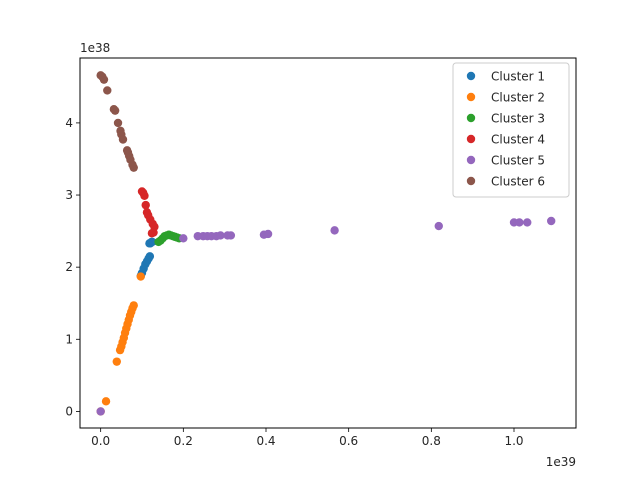  What do you see at coordinates (183, 441) in the screenshot?
I see `x-tick-label-2: 0.2` at bounding box center [183, 441].